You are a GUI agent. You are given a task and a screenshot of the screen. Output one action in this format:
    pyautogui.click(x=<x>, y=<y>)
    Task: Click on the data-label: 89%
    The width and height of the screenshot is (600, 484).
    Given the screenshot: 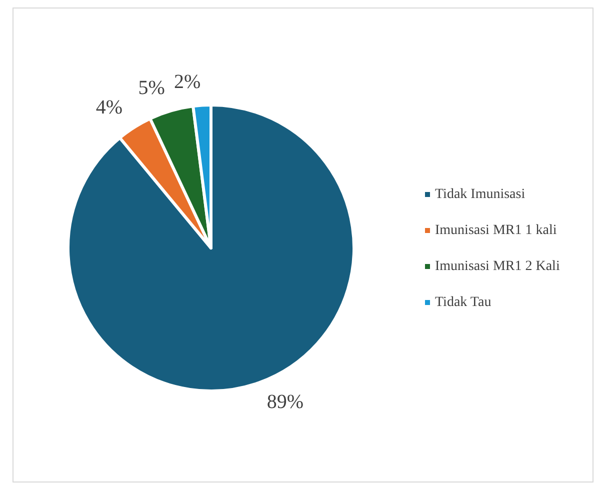 What is the action you would take?
    pyautogui.click(x=285, y=401)
    